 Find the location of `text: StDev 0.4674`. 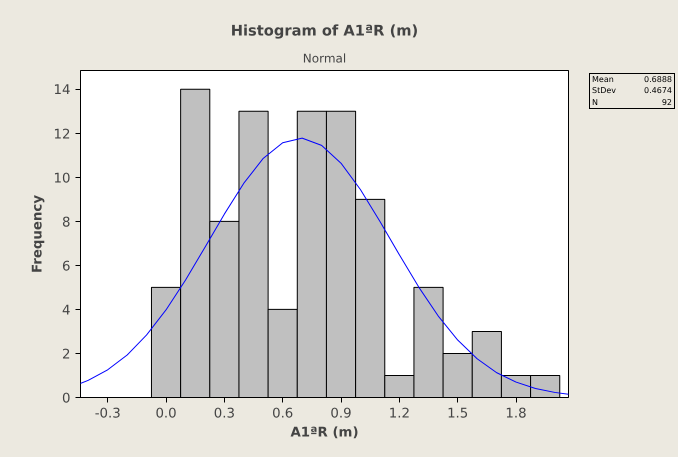

text: StDev 0.4674 is located at coordinates (632, 91).